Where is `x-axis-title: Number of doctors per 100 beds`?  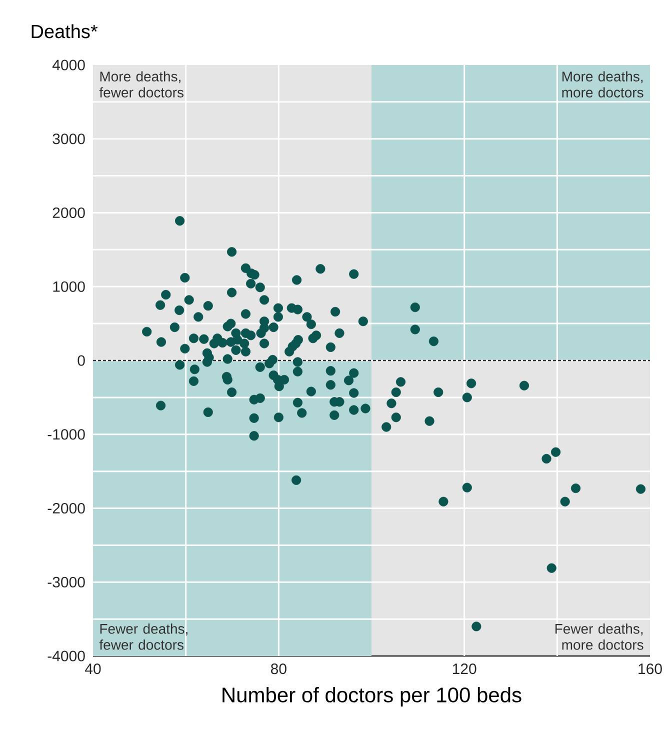
x-axis-title: Number of doctors per 100 beds is located at coordinates (372, 696).